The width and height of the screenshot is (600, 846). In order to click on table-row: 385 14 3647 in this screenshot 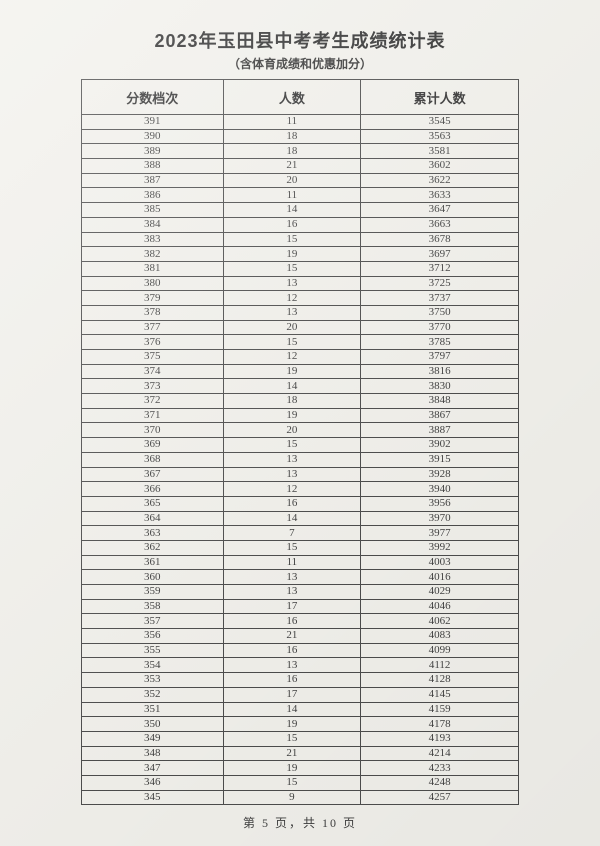, I will do `click(300, 210)`.